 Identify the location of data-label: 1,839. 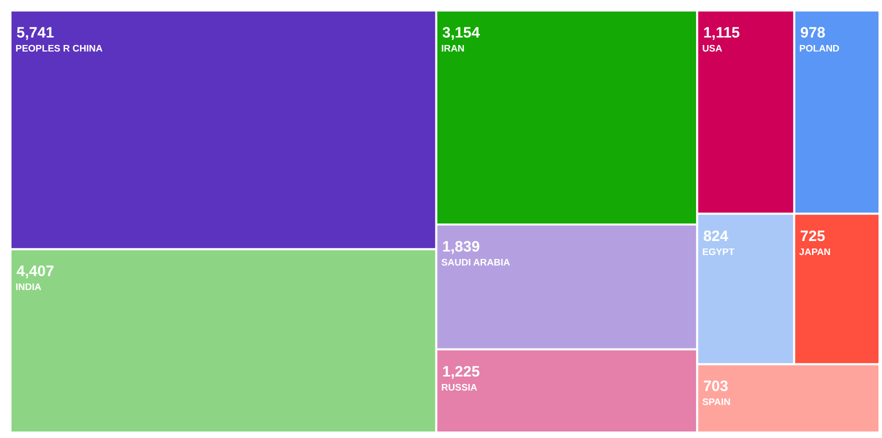
(461, 247).